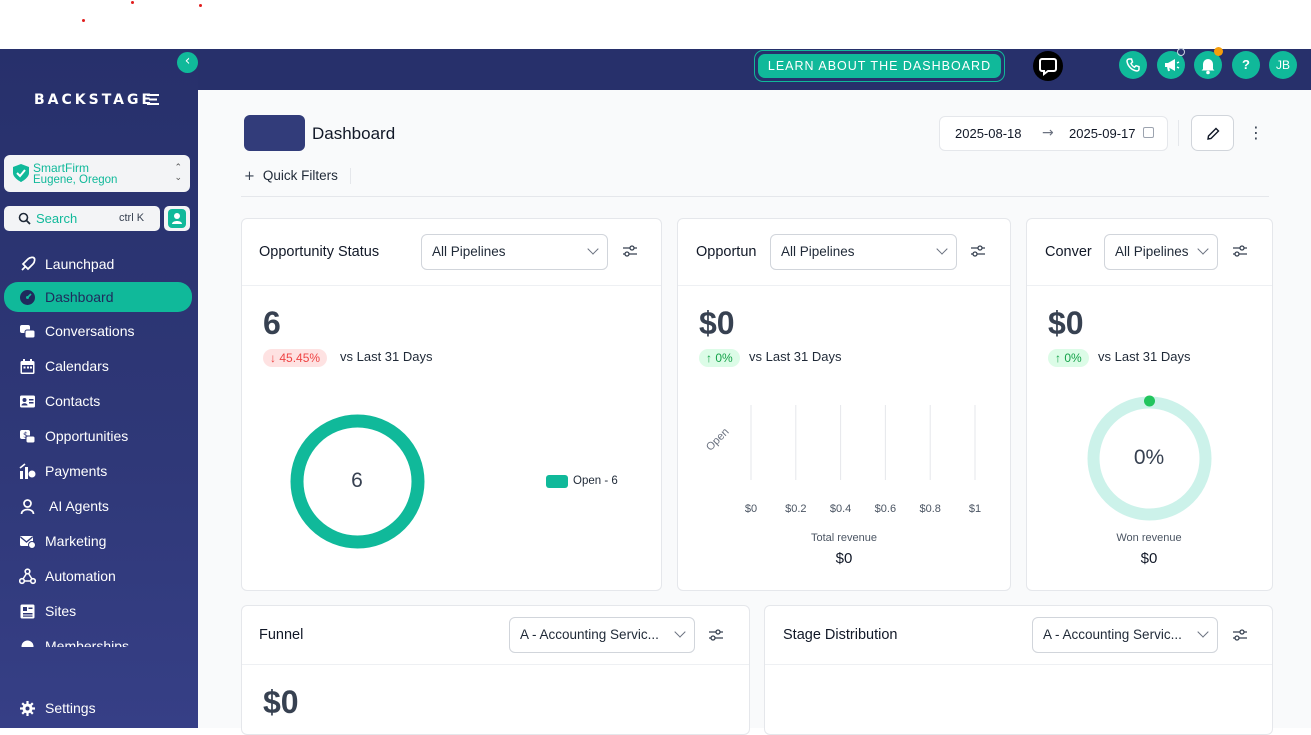  I want to click on x-tick-label: $0.6, so click(885, 509).